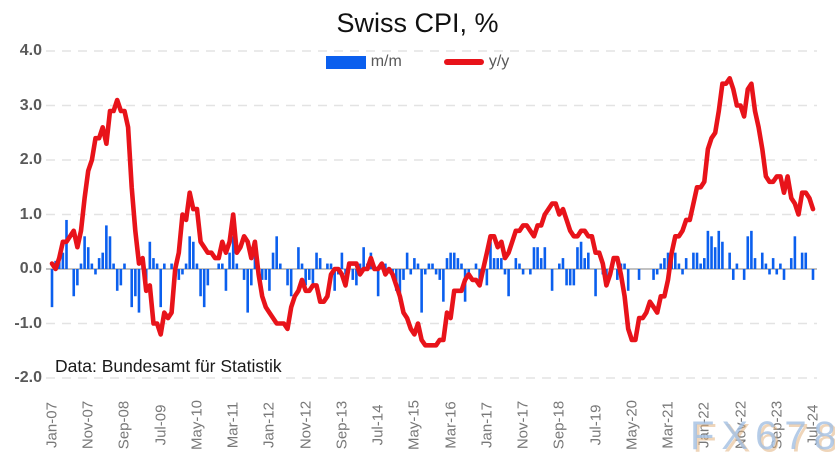 This screenshot has width=835, height=470. Describe the element at coordinates (668, 425) in the screenshot. I see `x-tick-label: Mar-21` at that location.